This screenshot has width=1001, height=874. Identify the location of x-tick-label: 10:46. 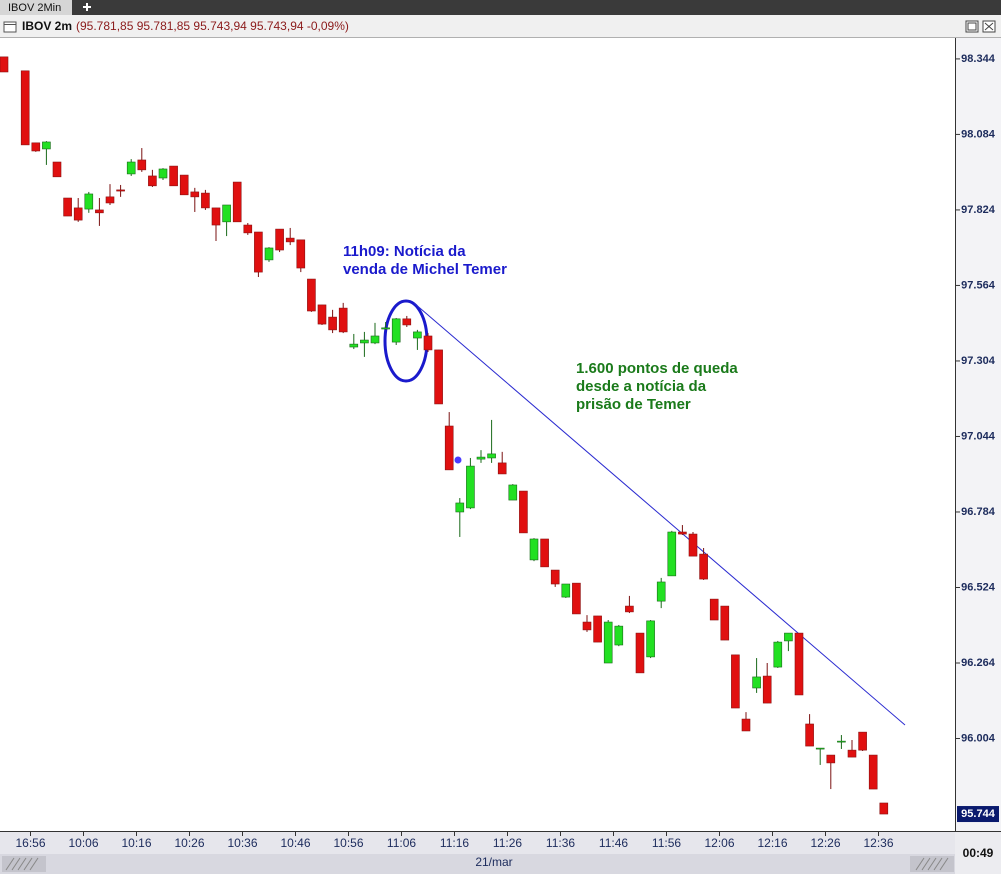
(295, 843).